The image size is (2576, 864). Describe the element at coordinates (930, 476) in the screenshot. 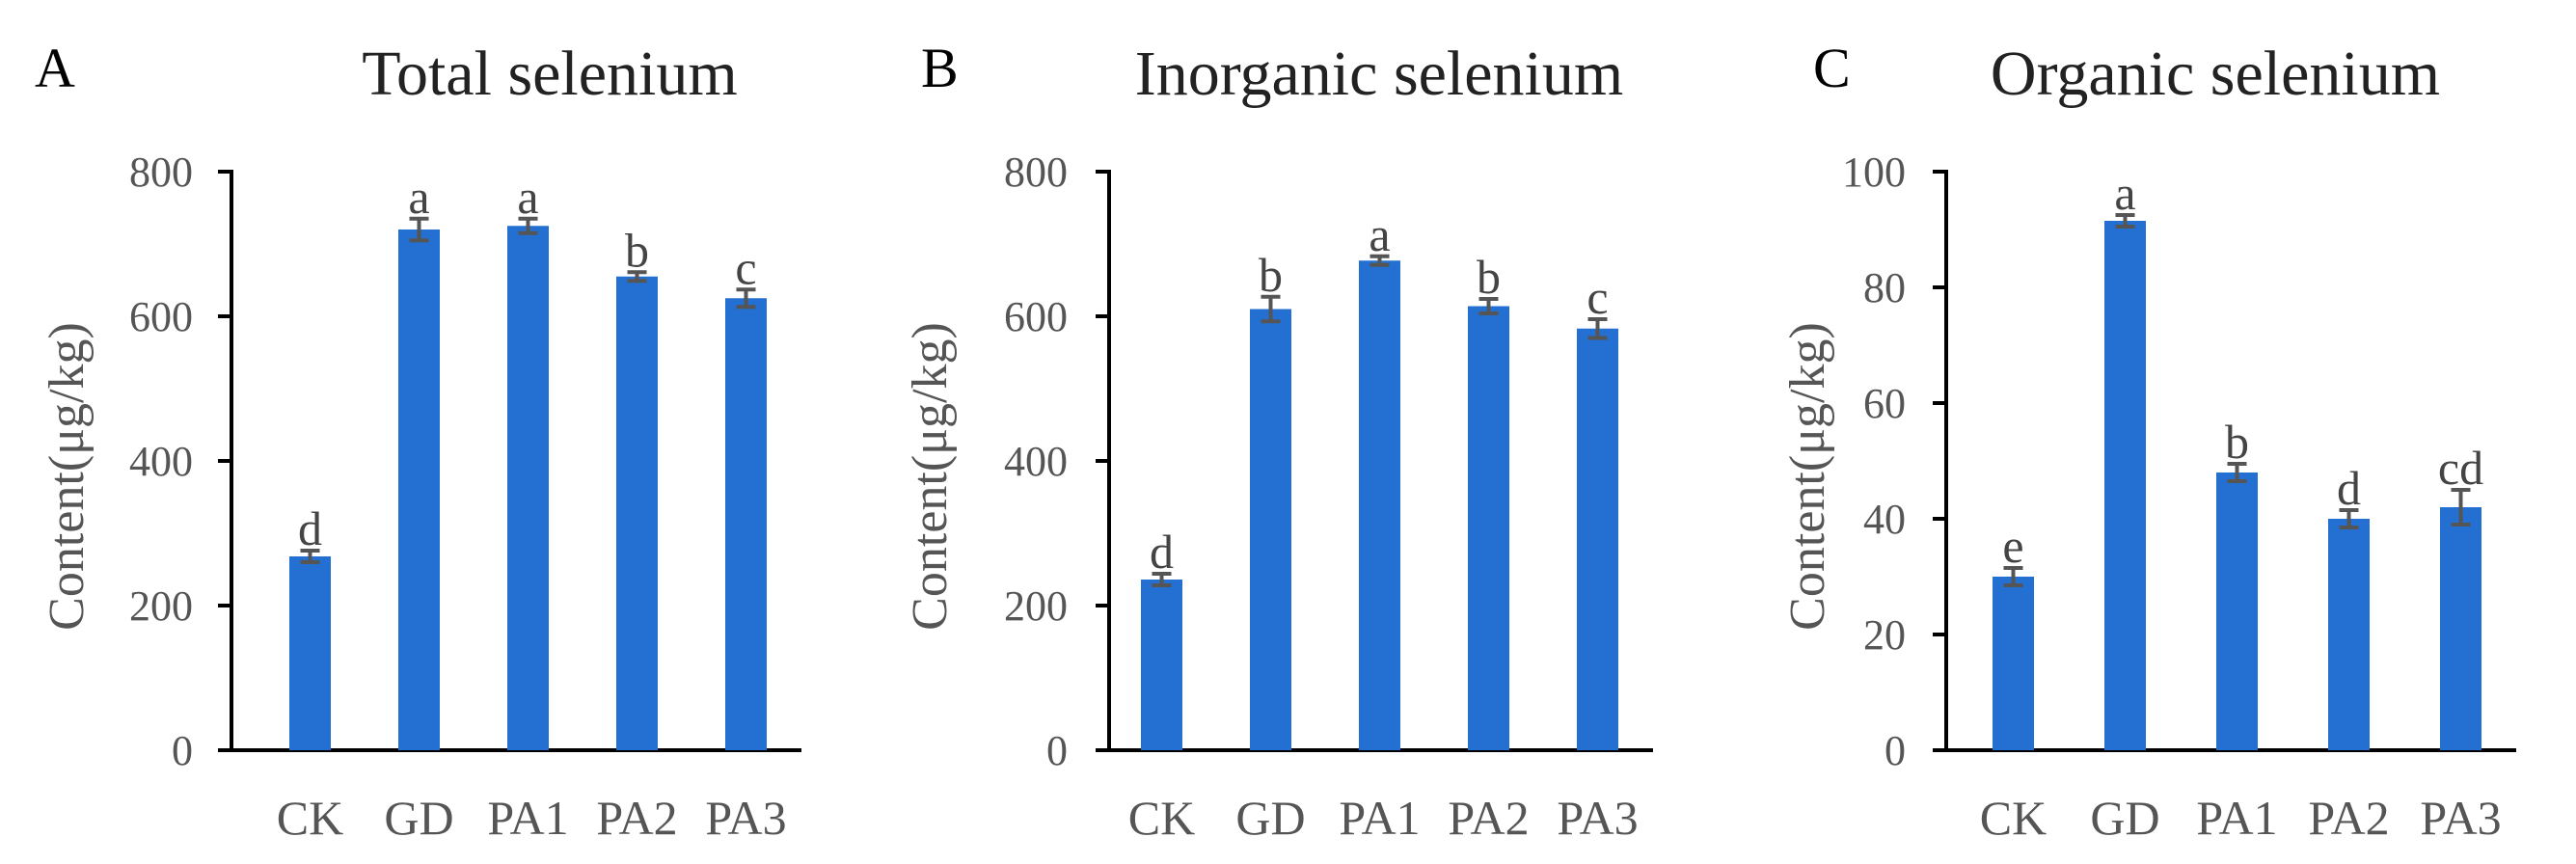

I see `panel-b-y-axis-title: Content(μg/kg)` at that location.